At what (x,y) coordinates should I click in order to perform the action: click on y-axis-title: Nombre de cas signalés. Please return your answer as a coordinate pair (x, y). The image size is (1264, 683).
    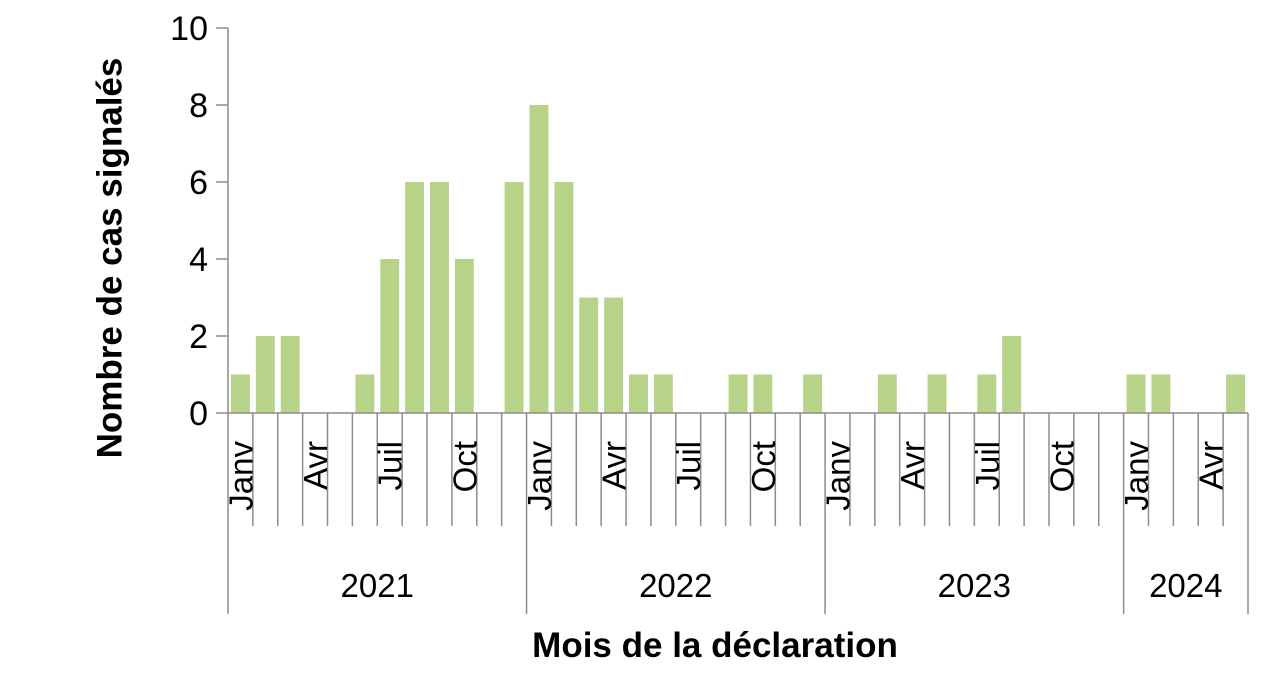
    Looking at the image, I should click on (109, 258).